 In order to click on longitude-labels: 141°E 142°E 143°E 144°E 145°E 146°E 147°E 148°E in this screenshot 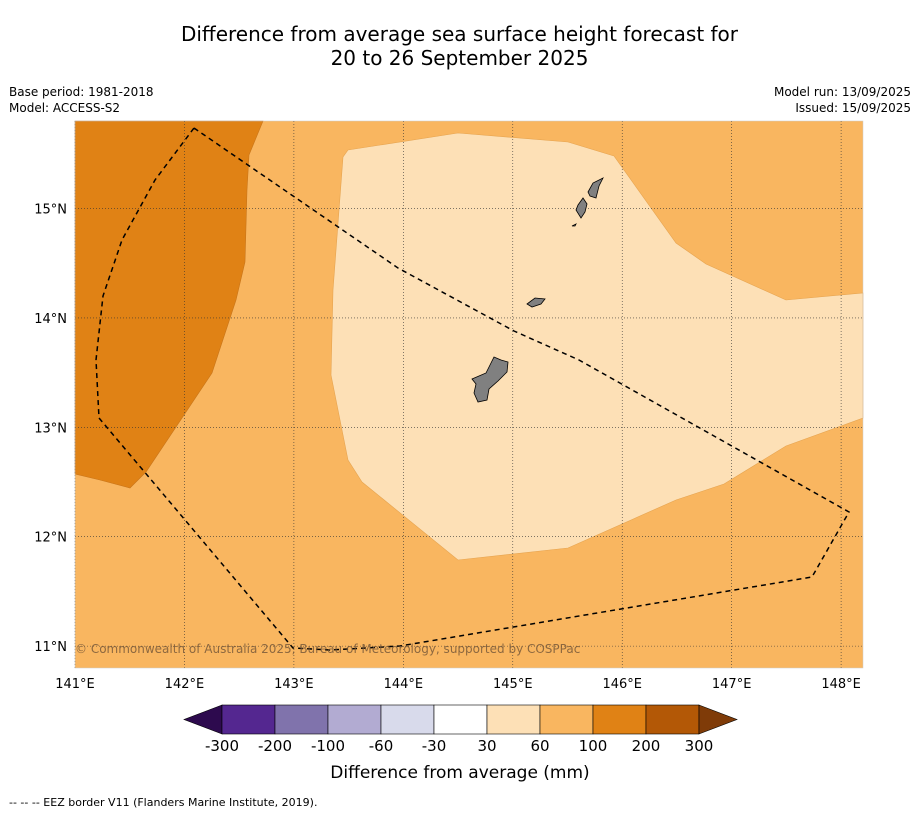, I will do `click(458, 684)`.